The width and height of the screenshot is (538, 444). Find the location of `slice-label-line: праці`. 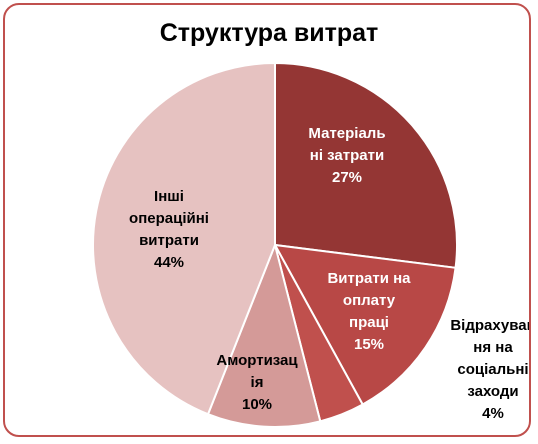

slice-label-line: праці is located at coordinates (369, 322).